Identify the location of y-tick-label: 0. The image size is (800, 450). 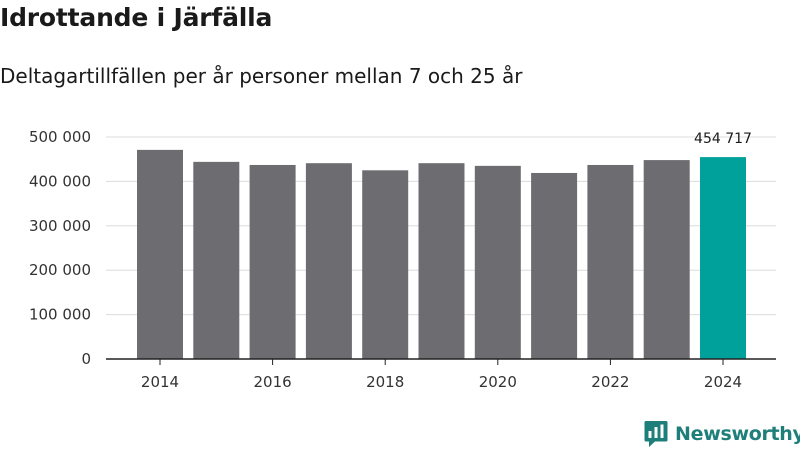
(86, 359).